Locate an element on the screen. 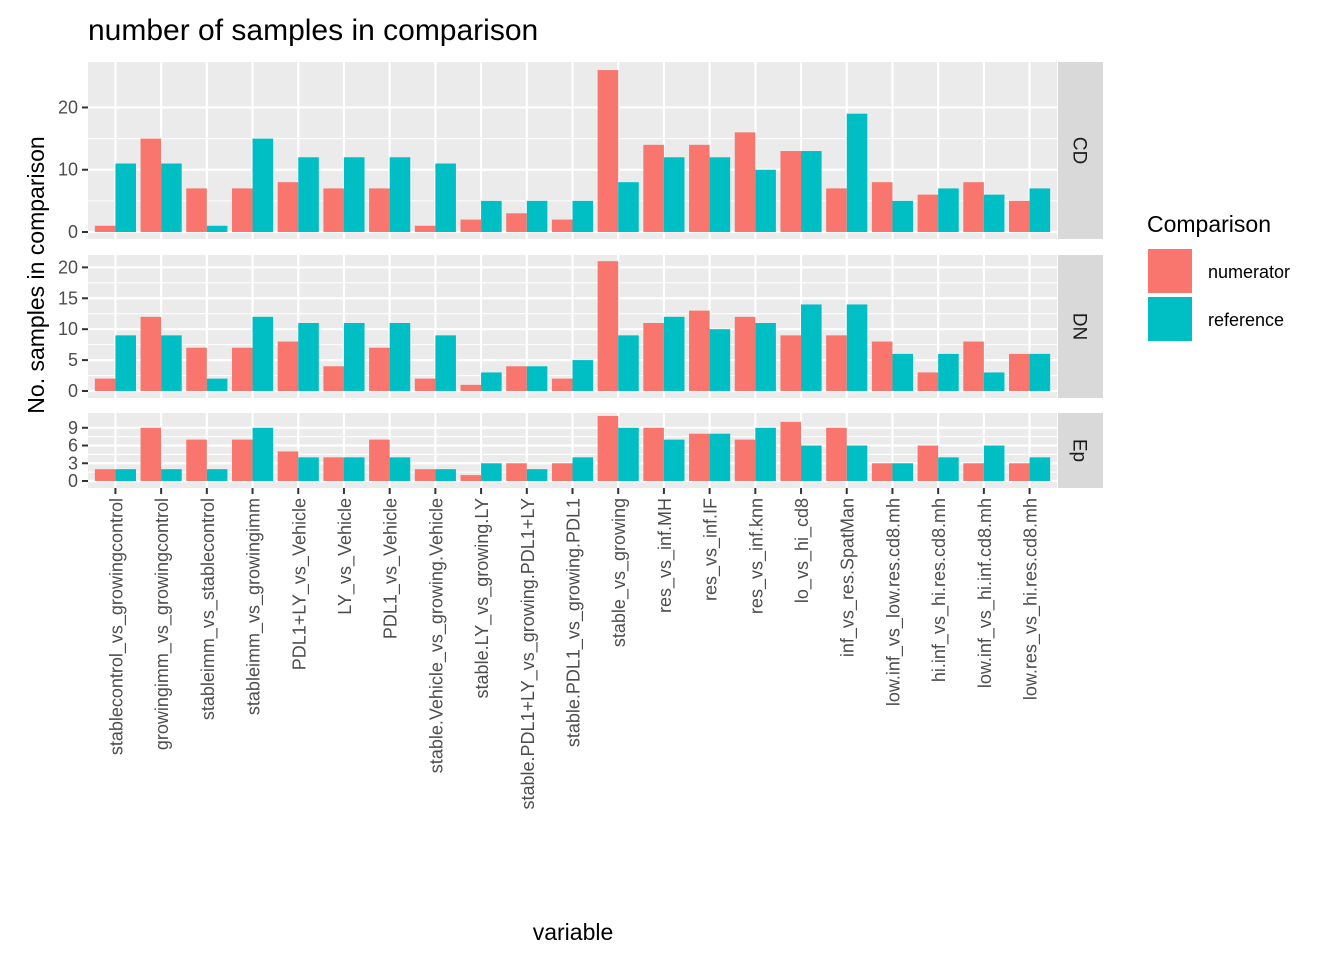 Image resolution: width=1344 pixels, height=965 pixels. facet-panel-cd: 0 10 20 CD is located at coordinates (580, 152).